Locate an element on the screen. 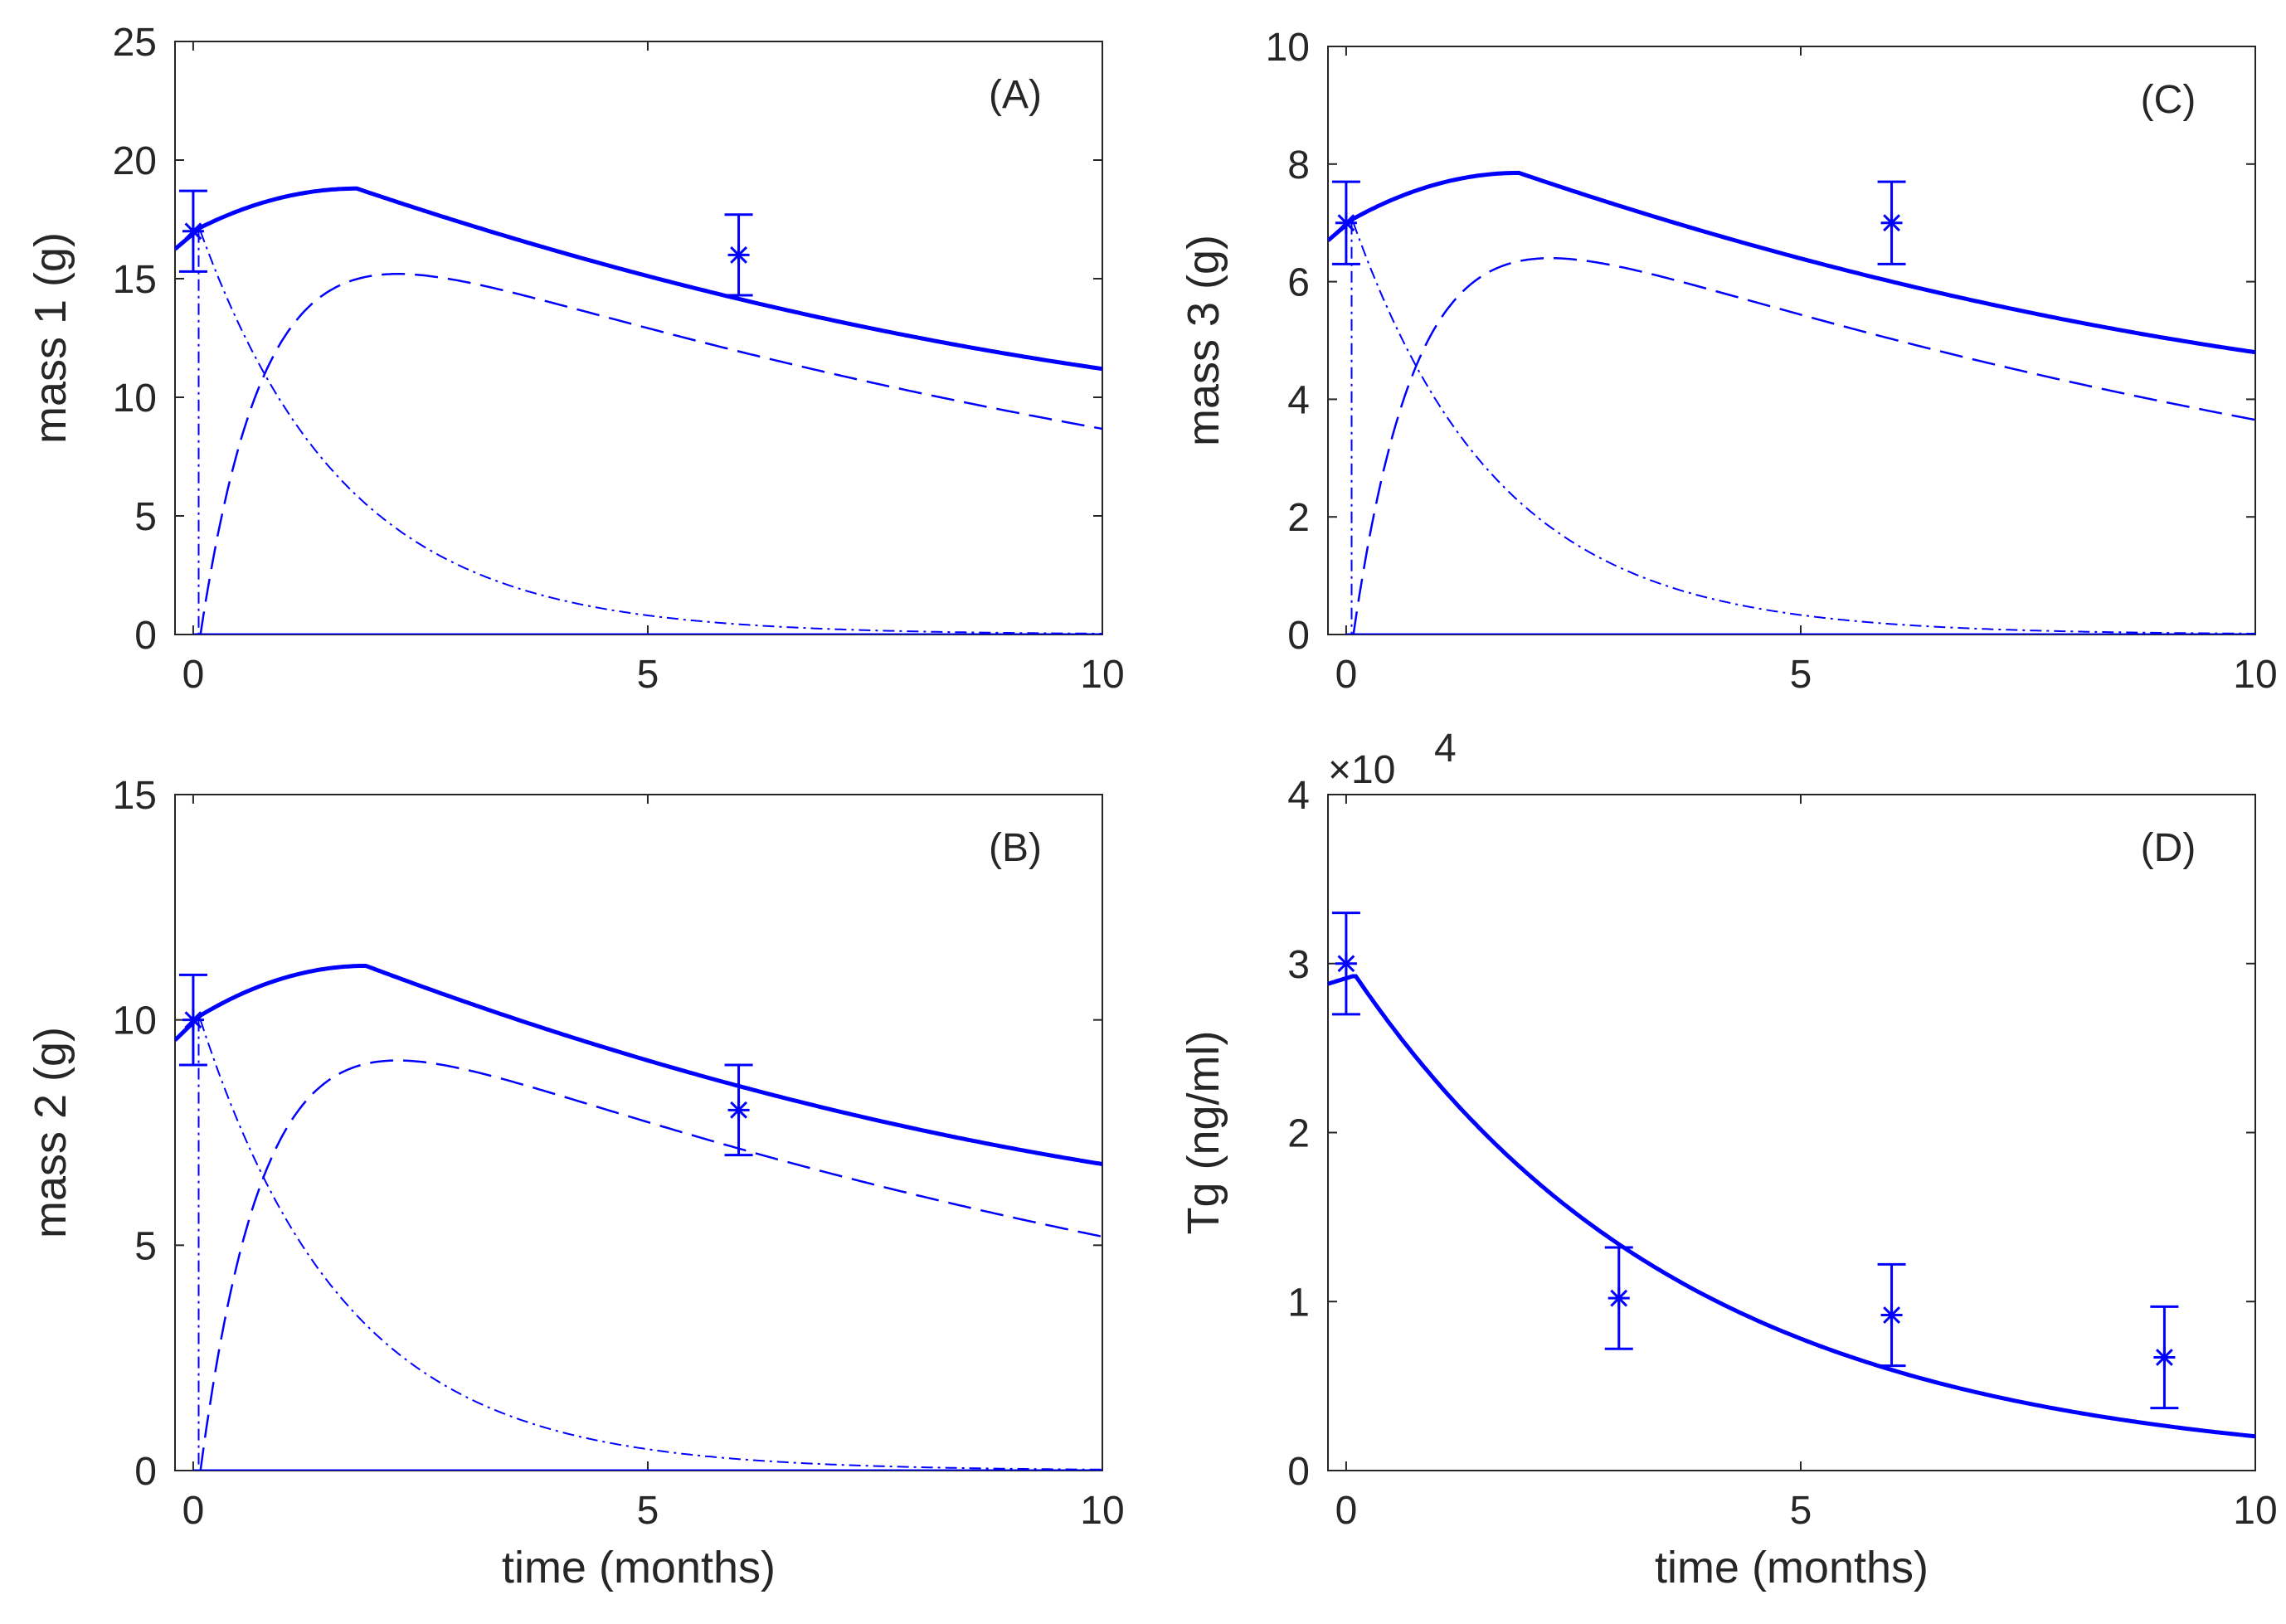 Image resolution: width=2286 pixels, height=1624 pixels. panel-label: (D) is located at coordinates (2169, 848).